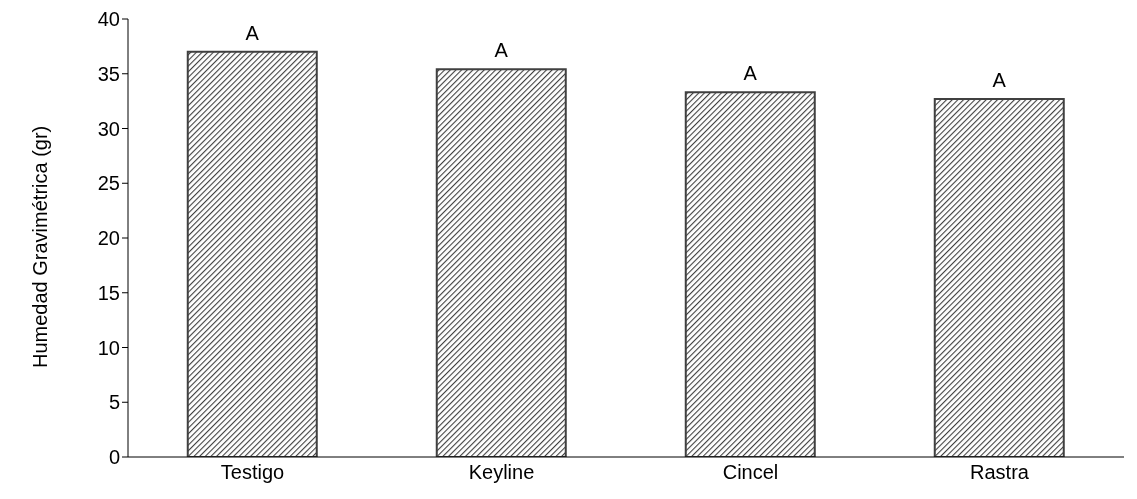 The image size is (1137, 499). I want to click on y-tick-label: 35, so click(108, 73).